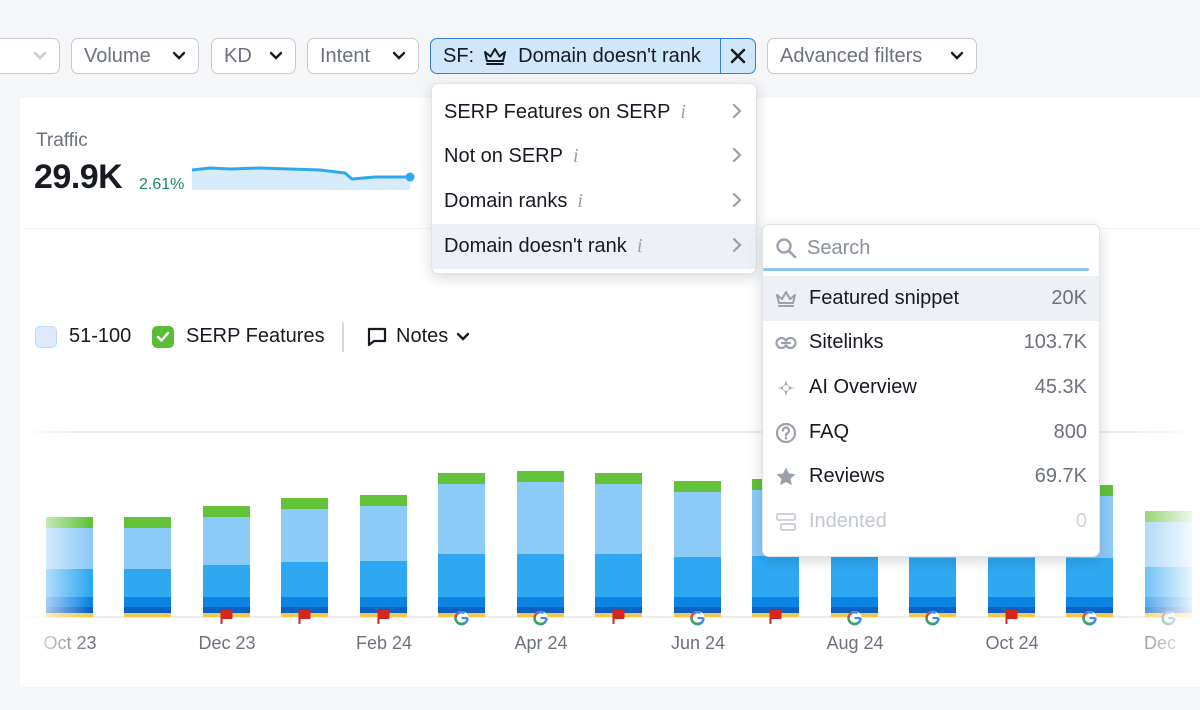  I want to click on traffic-value: 29.9K, so click(78, 177).